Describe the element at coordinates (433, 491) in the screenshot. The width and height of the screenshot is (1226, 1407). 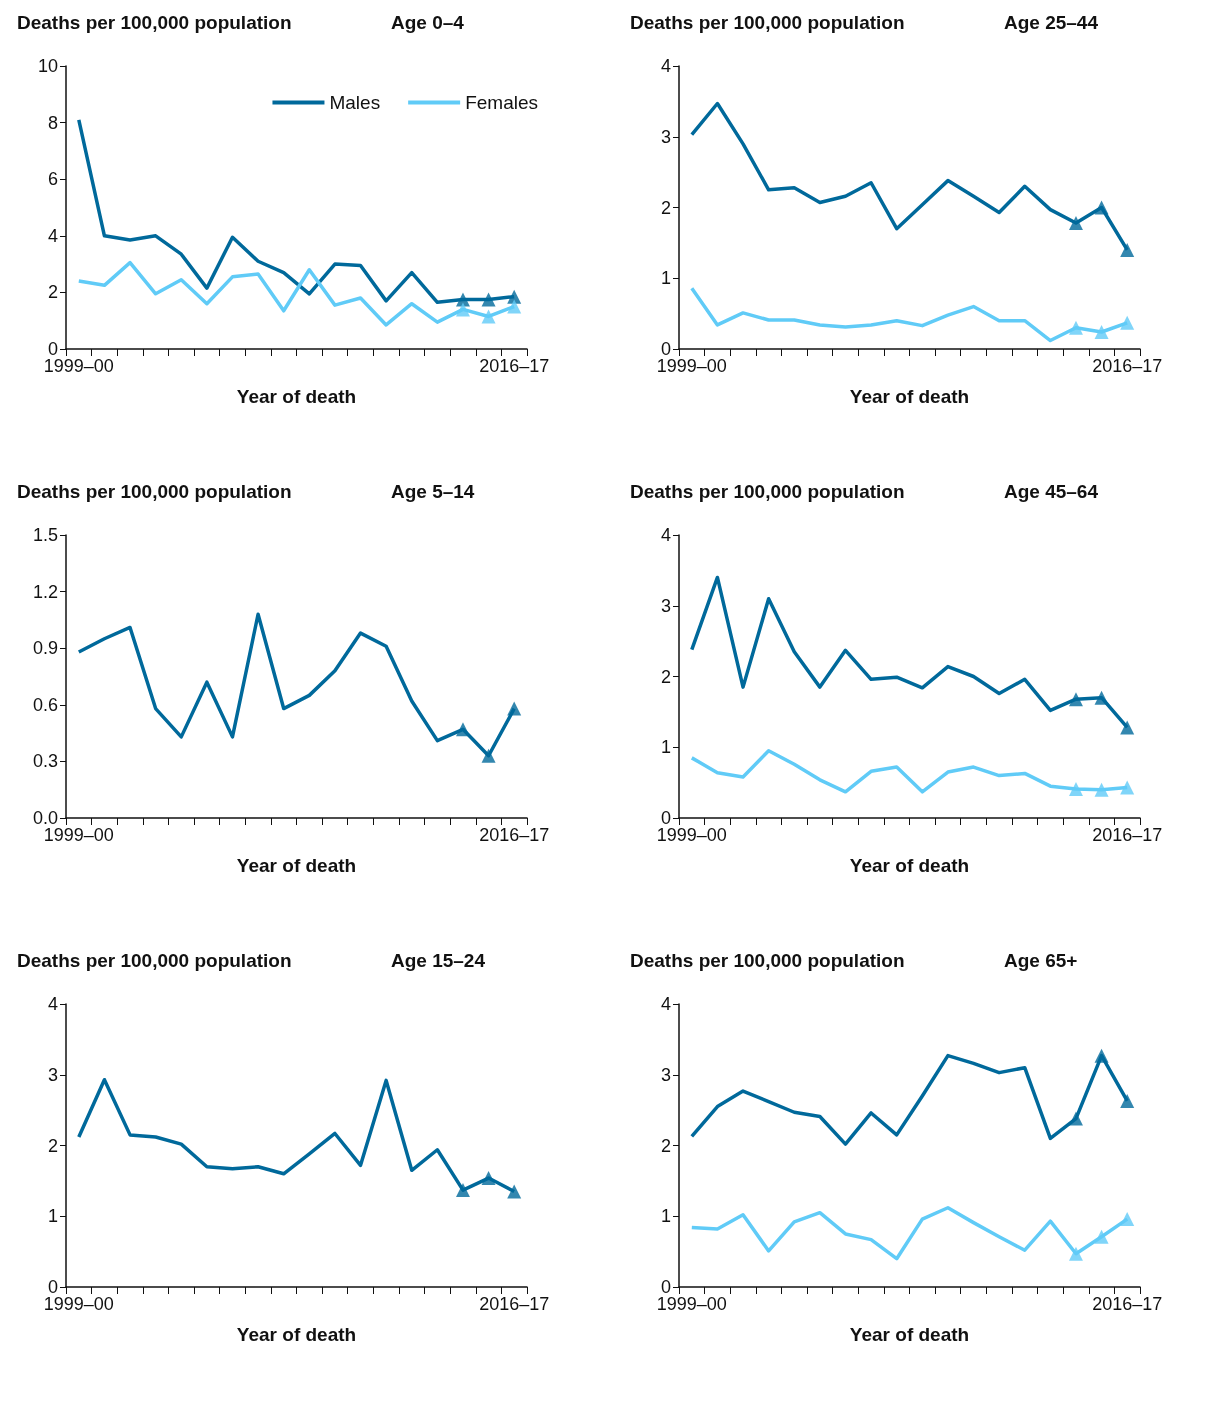
I see `chart-title: Age 5–14` at that location.